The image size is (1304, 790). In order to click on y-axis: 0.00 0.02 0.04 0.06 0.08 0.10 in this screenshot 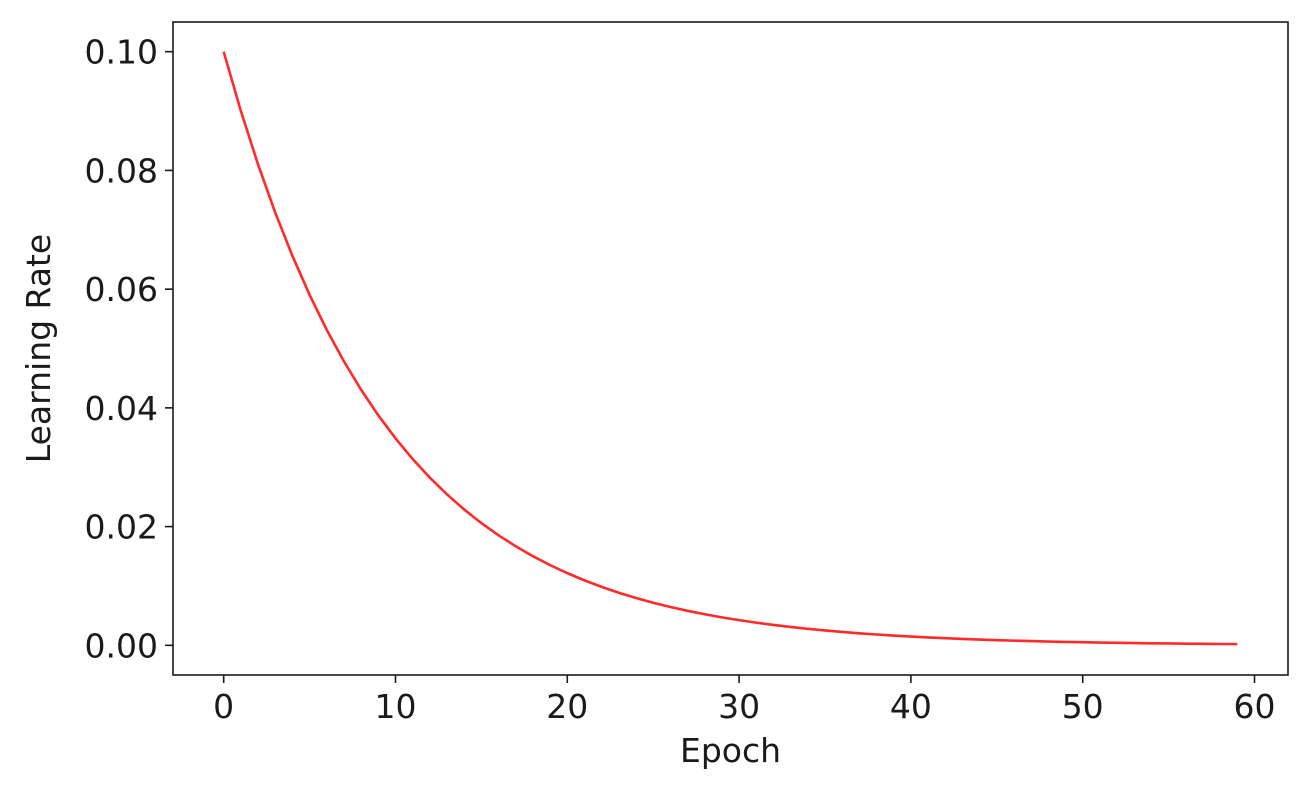, I will do `click(129, 349)`.